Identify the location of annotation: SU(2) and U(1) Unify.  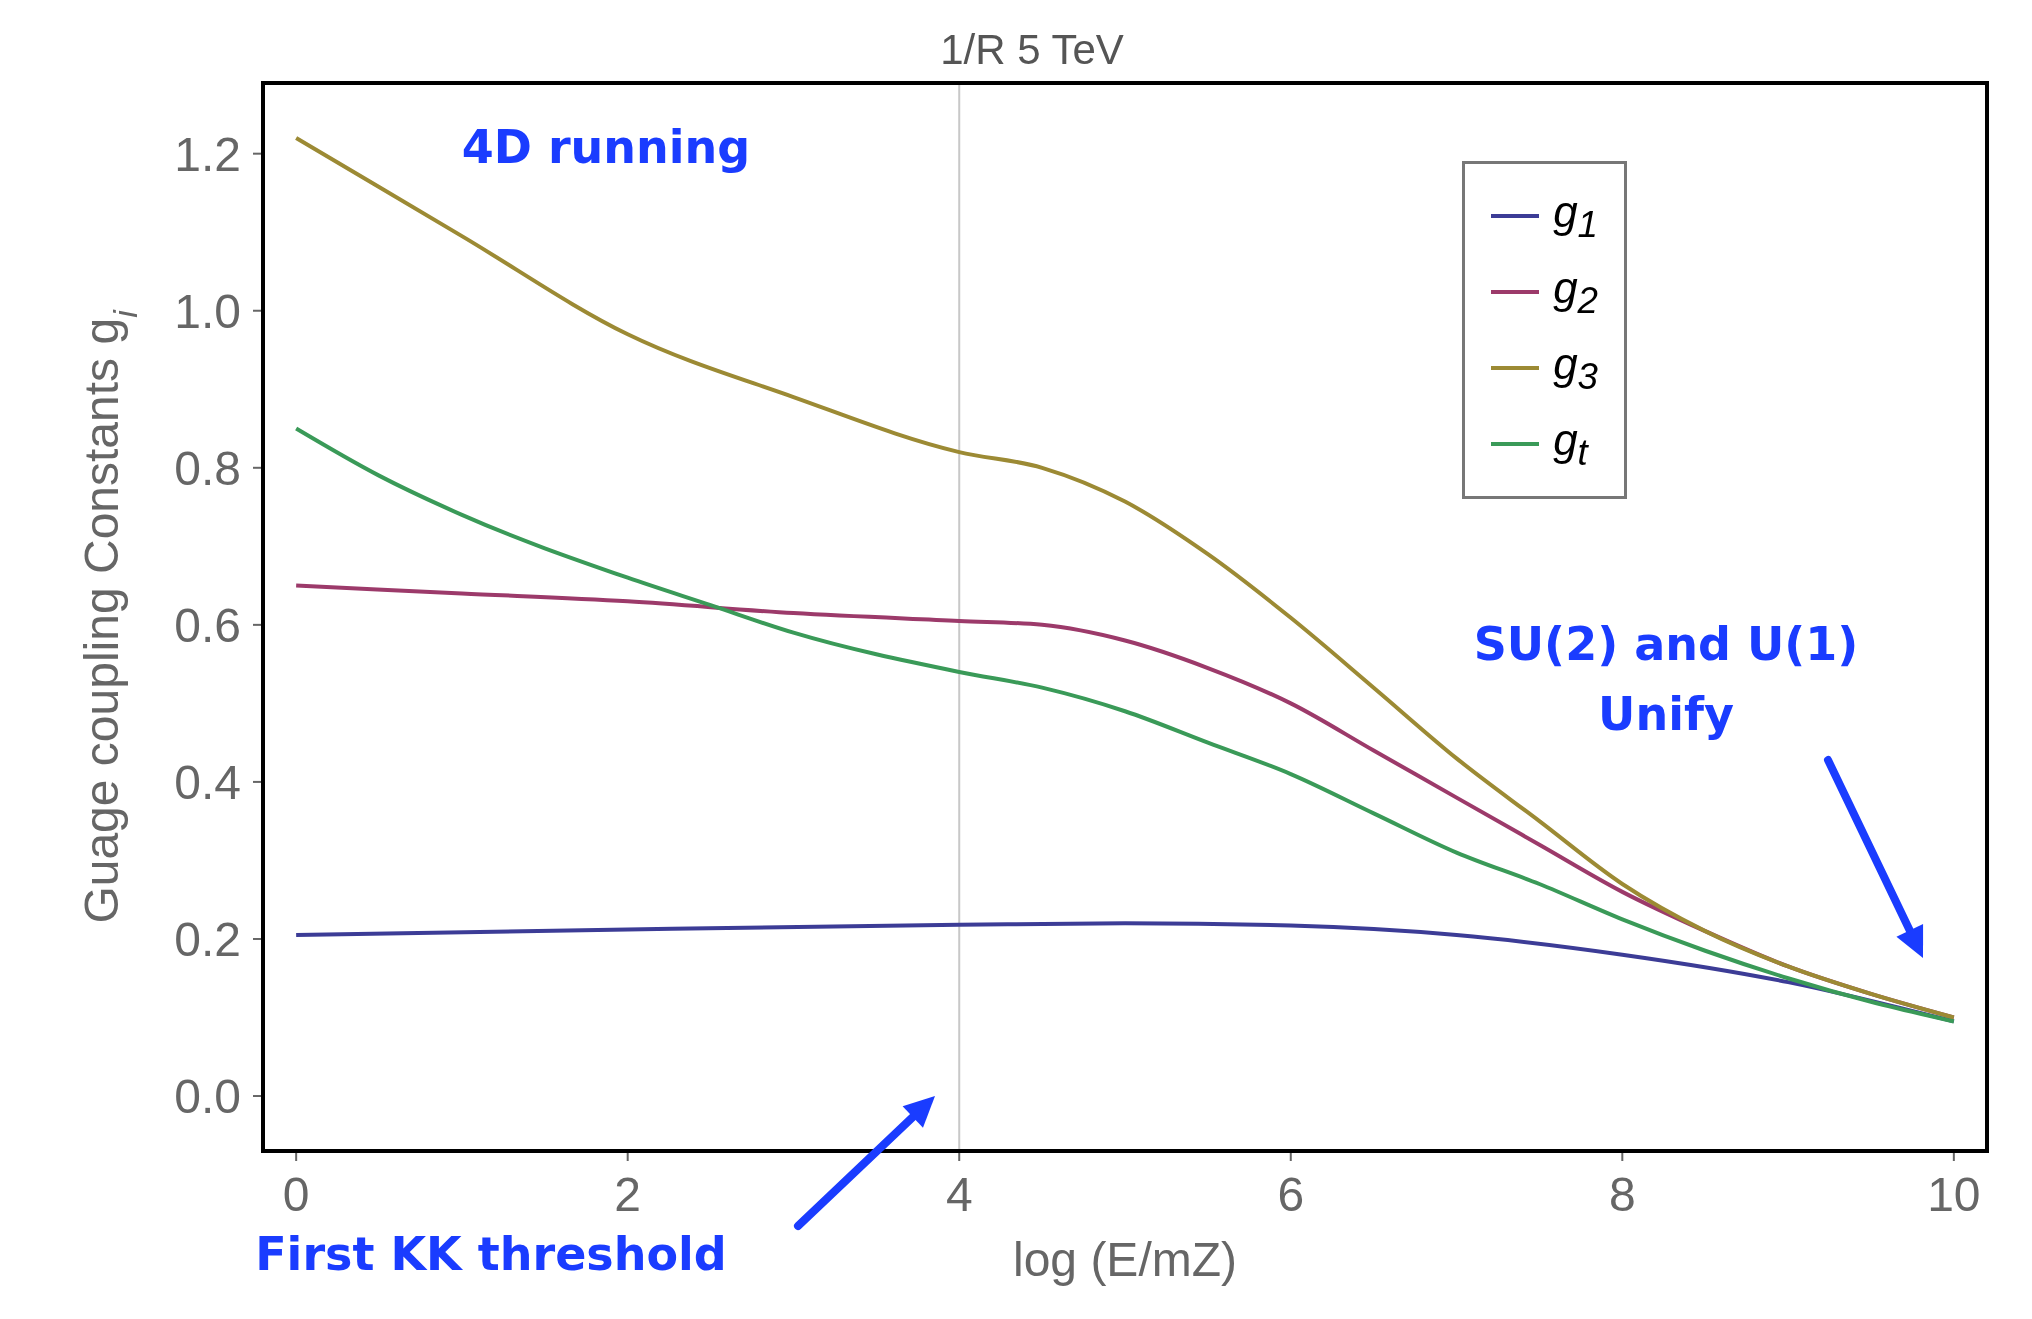
(1666, 679).